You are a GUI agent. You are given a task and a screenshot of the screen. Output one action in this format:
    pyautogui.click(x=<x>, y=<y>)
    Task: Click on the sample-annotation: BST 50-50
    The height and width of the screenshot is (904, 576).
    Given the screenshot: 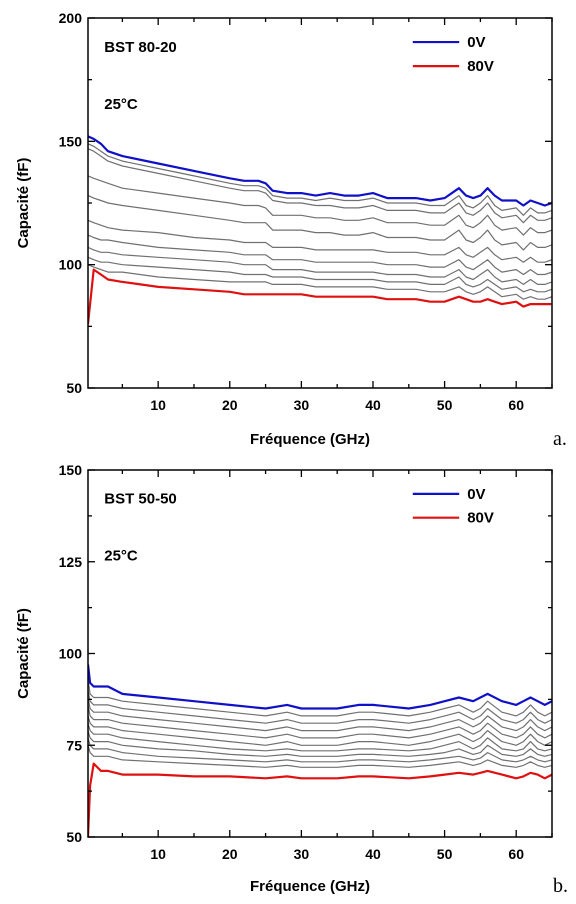 What is the action you would take?
    pyautogui.click(x=140, y=499)
    